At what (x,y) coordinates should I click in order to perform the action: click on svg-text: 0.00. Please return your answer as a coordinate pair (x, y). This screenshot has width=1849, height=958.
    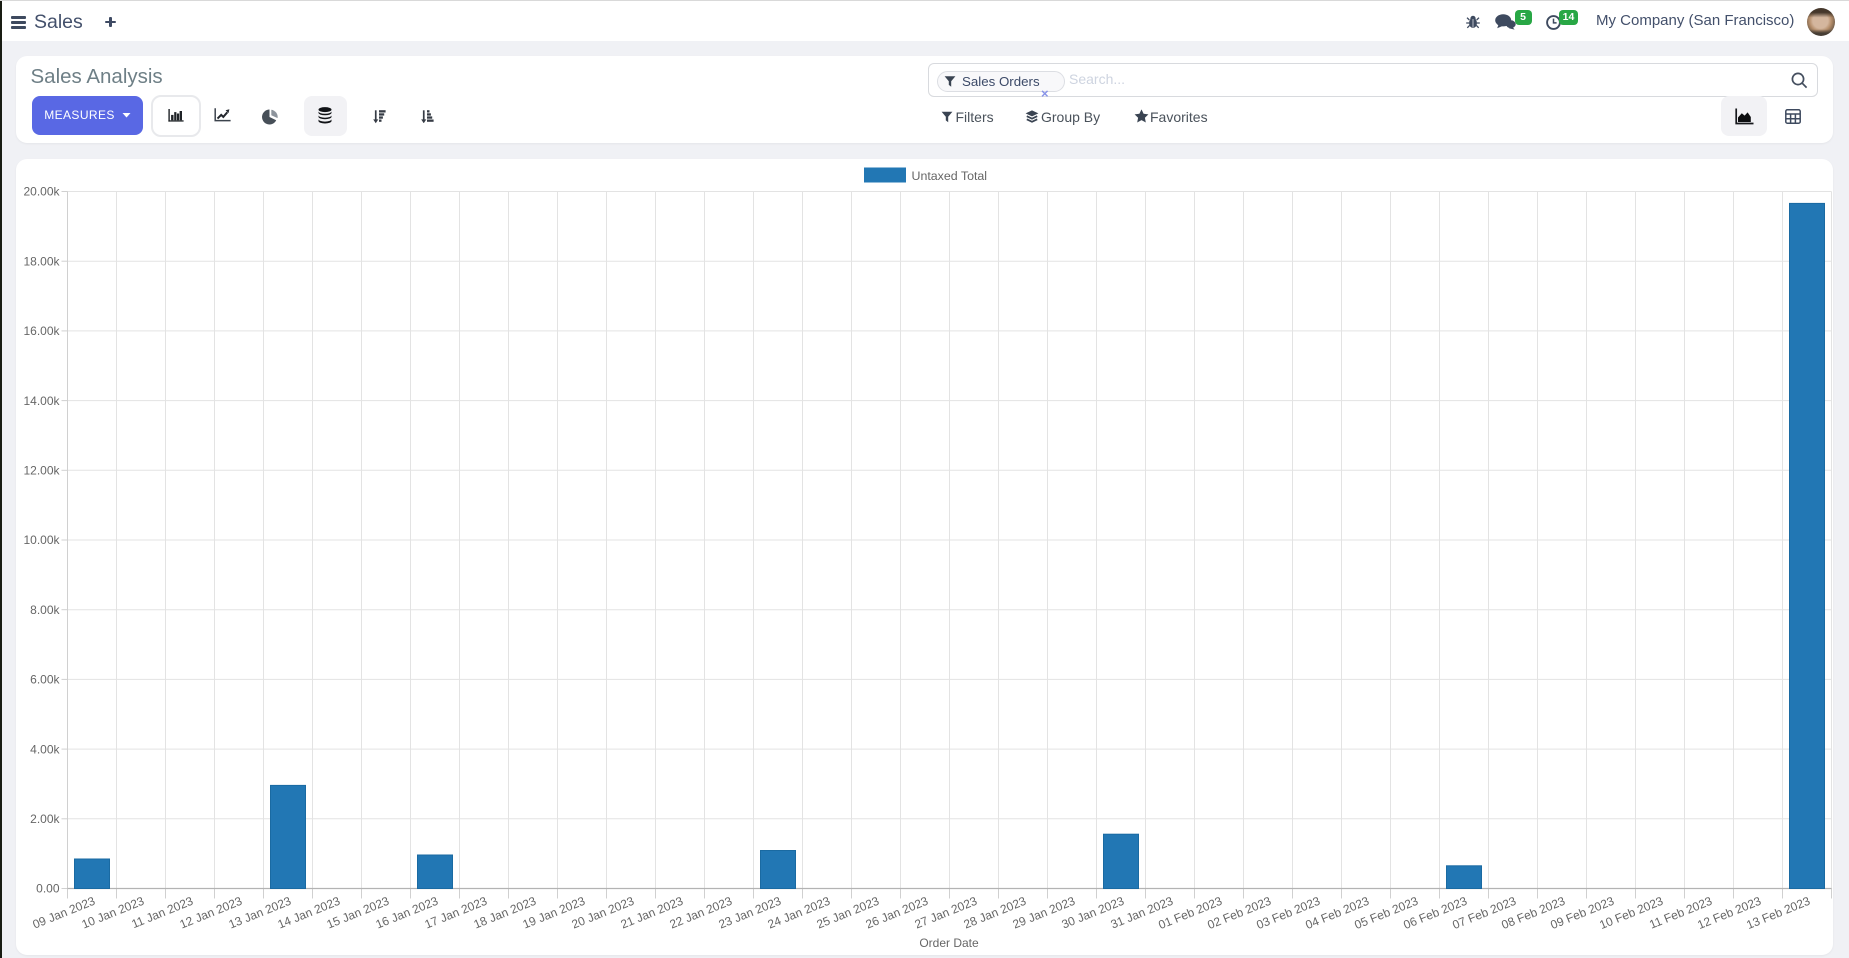
    Looking at the image, I should click on (48, 889).